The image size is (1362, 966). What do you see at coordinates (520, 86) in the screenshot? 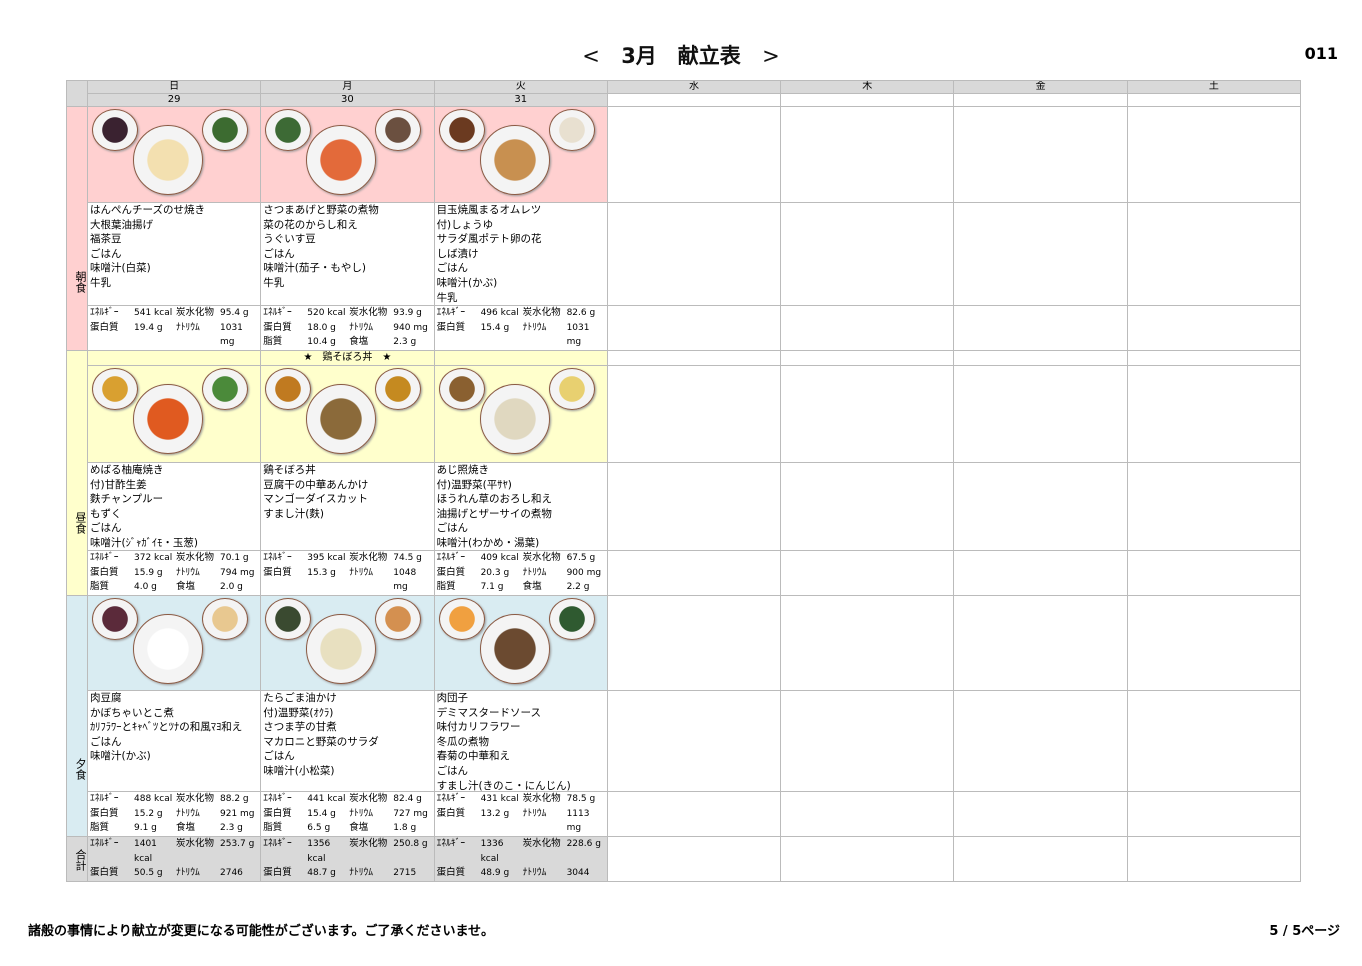
I see `weekday: 火` at bounding box center [520, 86].